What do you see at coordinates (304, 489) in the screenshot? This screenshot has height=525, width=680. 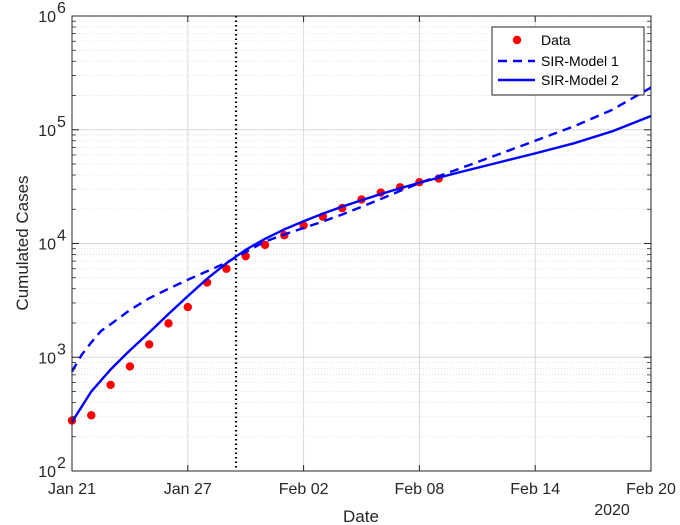 I see `x-tick-label: Feb 02` at bounding box center [304, 489].